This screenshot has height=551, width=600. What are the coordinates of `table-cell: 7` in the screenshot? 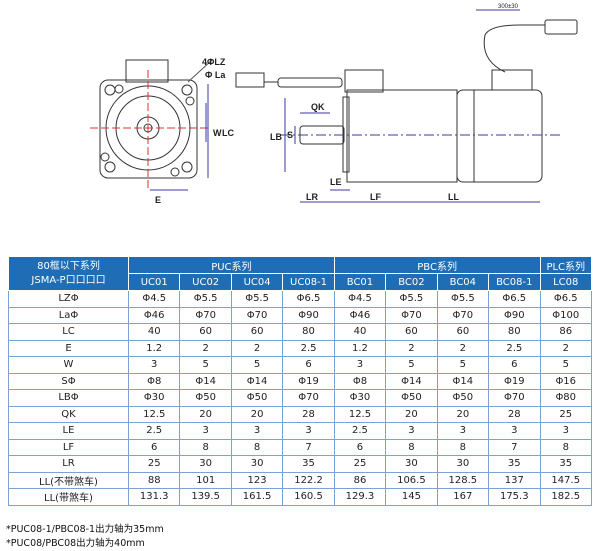 It's located at (308, 447).